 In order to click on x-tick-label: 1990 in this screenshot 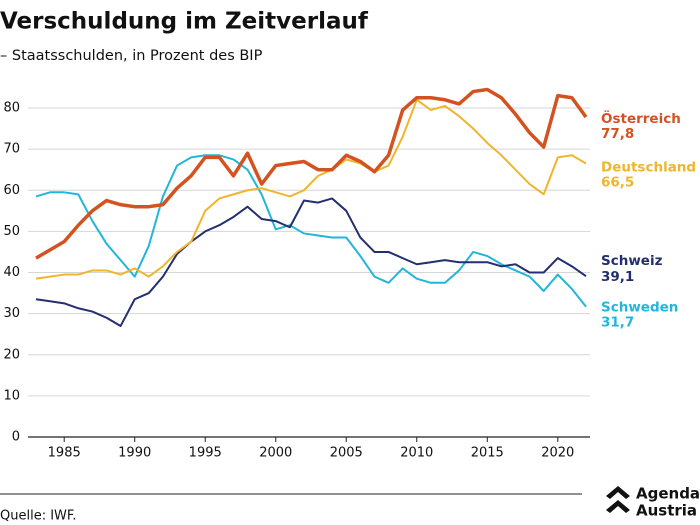, I will do `click(134, 453)`.